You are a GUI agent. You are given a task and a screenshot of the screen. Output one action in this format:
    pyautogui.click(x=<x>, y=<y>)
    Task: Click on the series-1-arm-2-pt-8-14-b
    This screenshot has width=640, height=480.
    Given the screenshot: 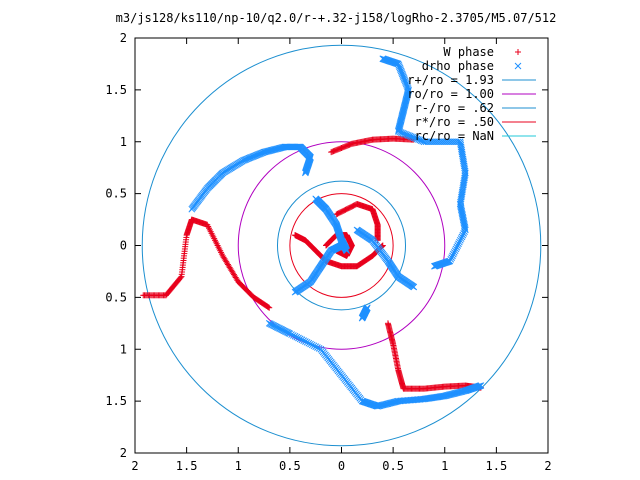 What is the action you would take?
    pyautogui.click(x=297, y=337)
    